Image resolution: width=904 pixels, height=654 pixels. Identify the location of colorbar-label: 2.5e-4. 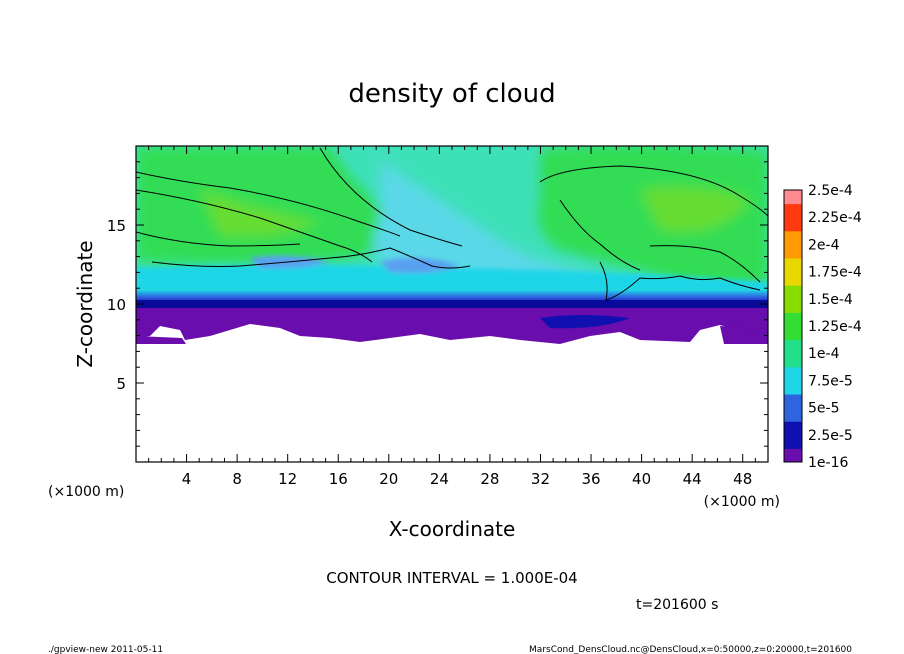
(830, 191).